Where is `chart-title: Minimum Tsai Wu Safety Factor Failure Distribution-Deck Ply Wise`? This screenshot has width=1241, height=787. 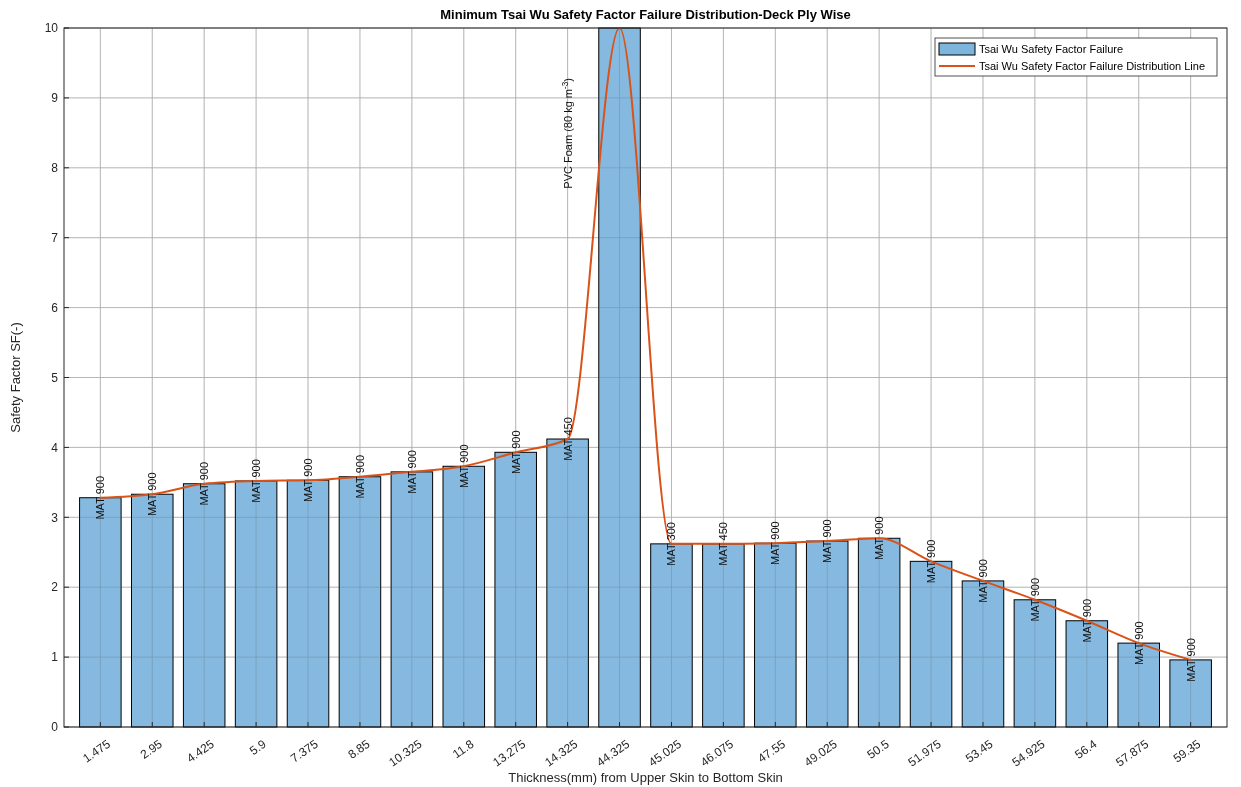 chart-title: Minimum Tsai Wu Safety Factor Failure Distribution-Deck Ply Wise is located at coordinates (645, 14).